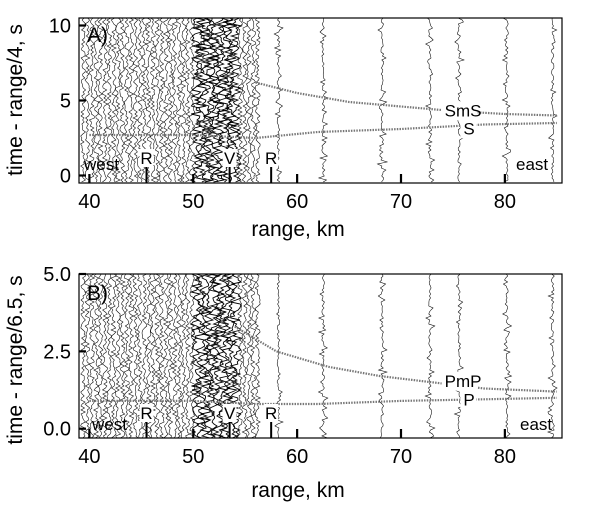 This screenshot has width=589, height=510. What do you see at coordinates (193, 457) in the screenshot?
I see `x-tick-label: 50` at bounding box center [193, 457].